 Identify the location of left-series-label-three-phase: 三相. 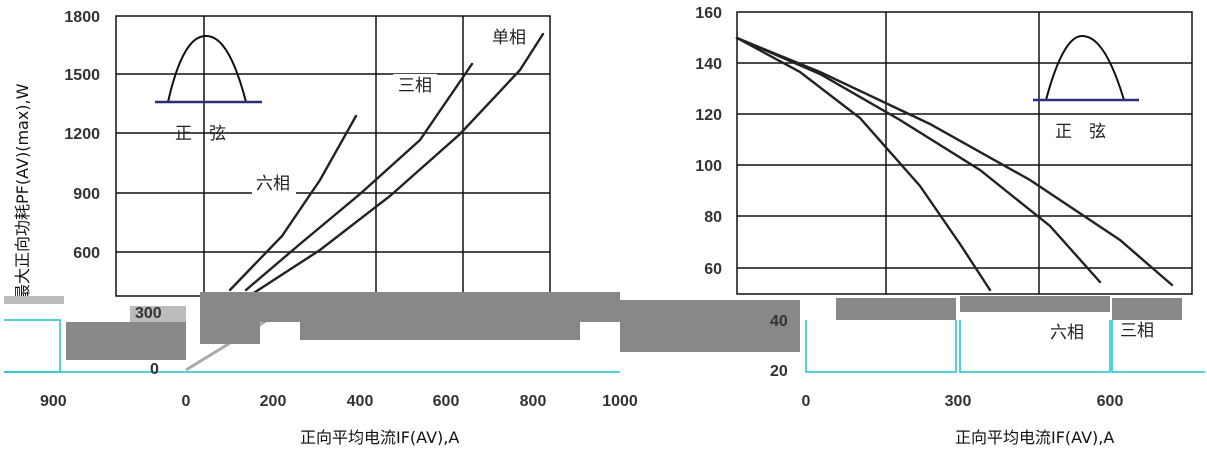
(415, 86).